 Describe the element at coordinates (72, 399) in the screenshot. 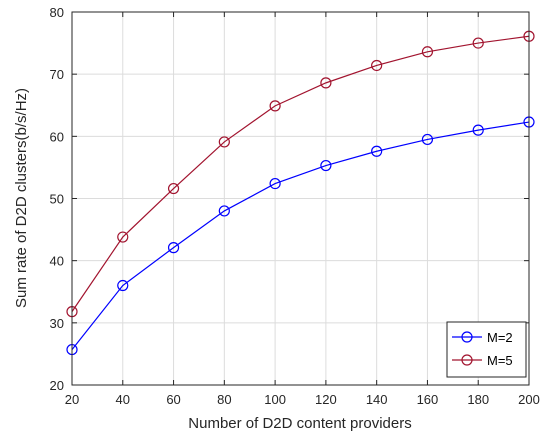

I see `x-tick-label: 20` at that location.